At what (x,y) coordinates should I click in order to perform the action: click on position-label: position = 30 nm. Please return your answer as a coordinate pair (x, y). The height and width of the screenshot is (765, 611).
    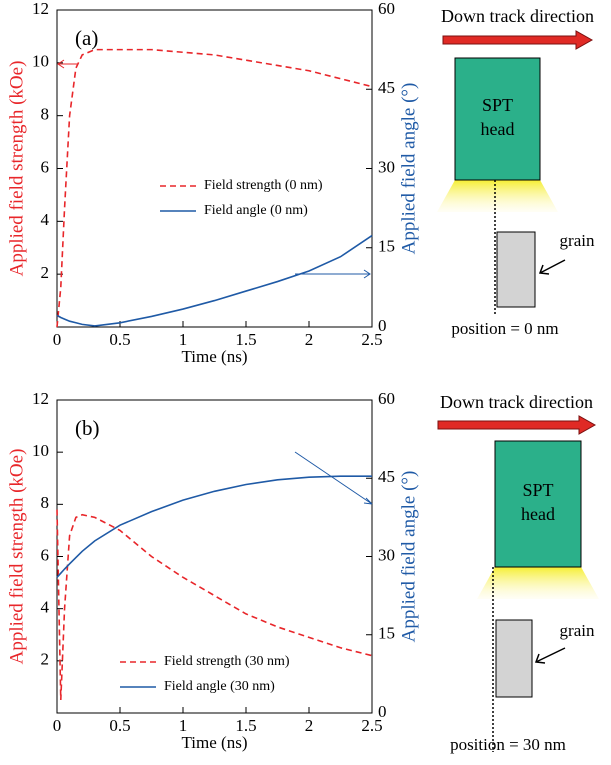
    Looking at the image, I should click on (508, 744).